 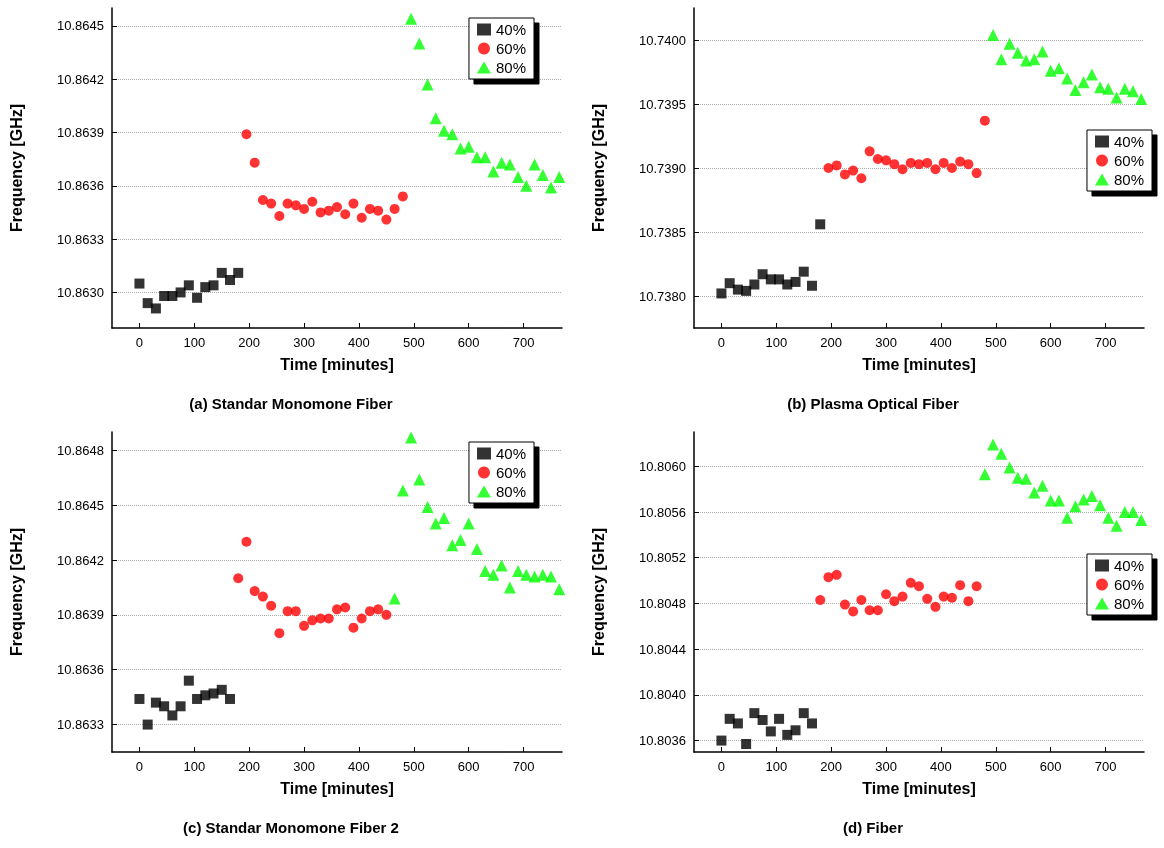 What do you see at coordinates (468, 342) in the screenshot?
I see `x-tick-label: 600` at bounding box center [468, 342].